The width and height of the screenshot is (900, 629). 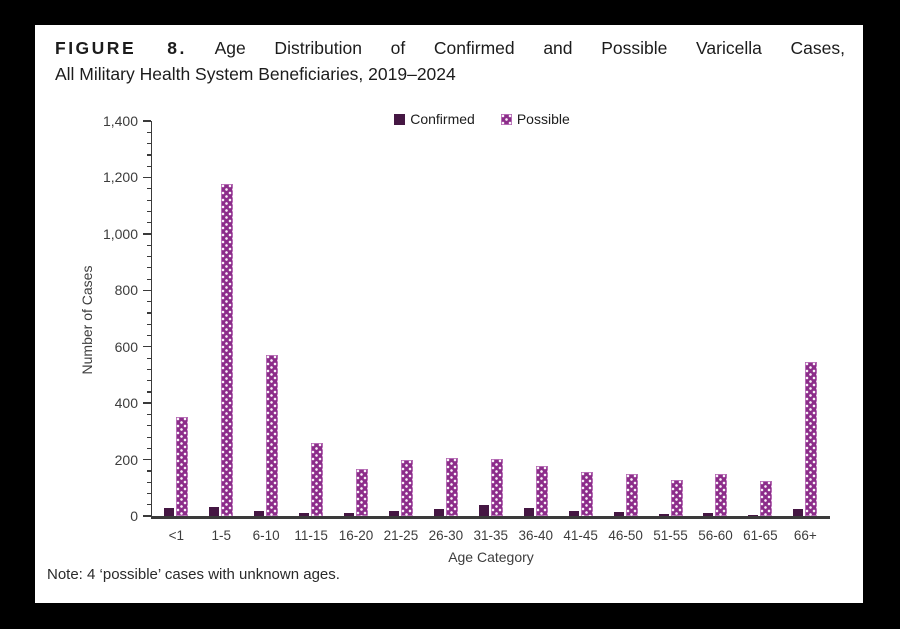 What do you see at coordinates (400, 119) in the screenshot?
I see `confirmed-swatch-icon` at bounding box center [400, 119].